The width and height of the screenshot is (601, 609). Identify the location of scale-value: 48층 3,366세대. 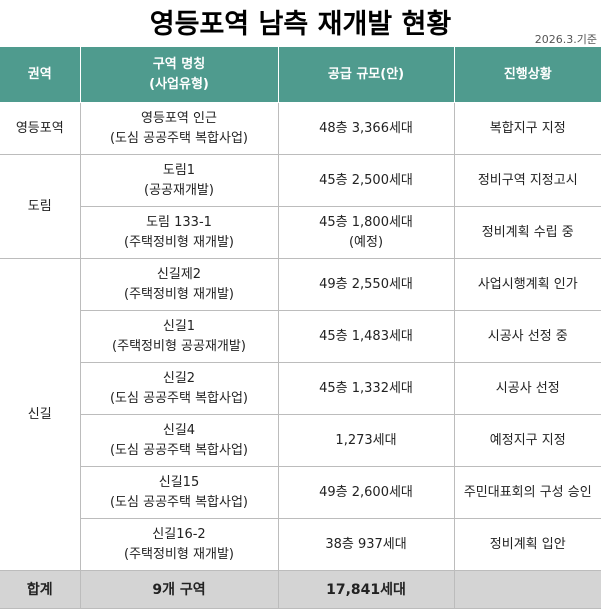
(366, 128).